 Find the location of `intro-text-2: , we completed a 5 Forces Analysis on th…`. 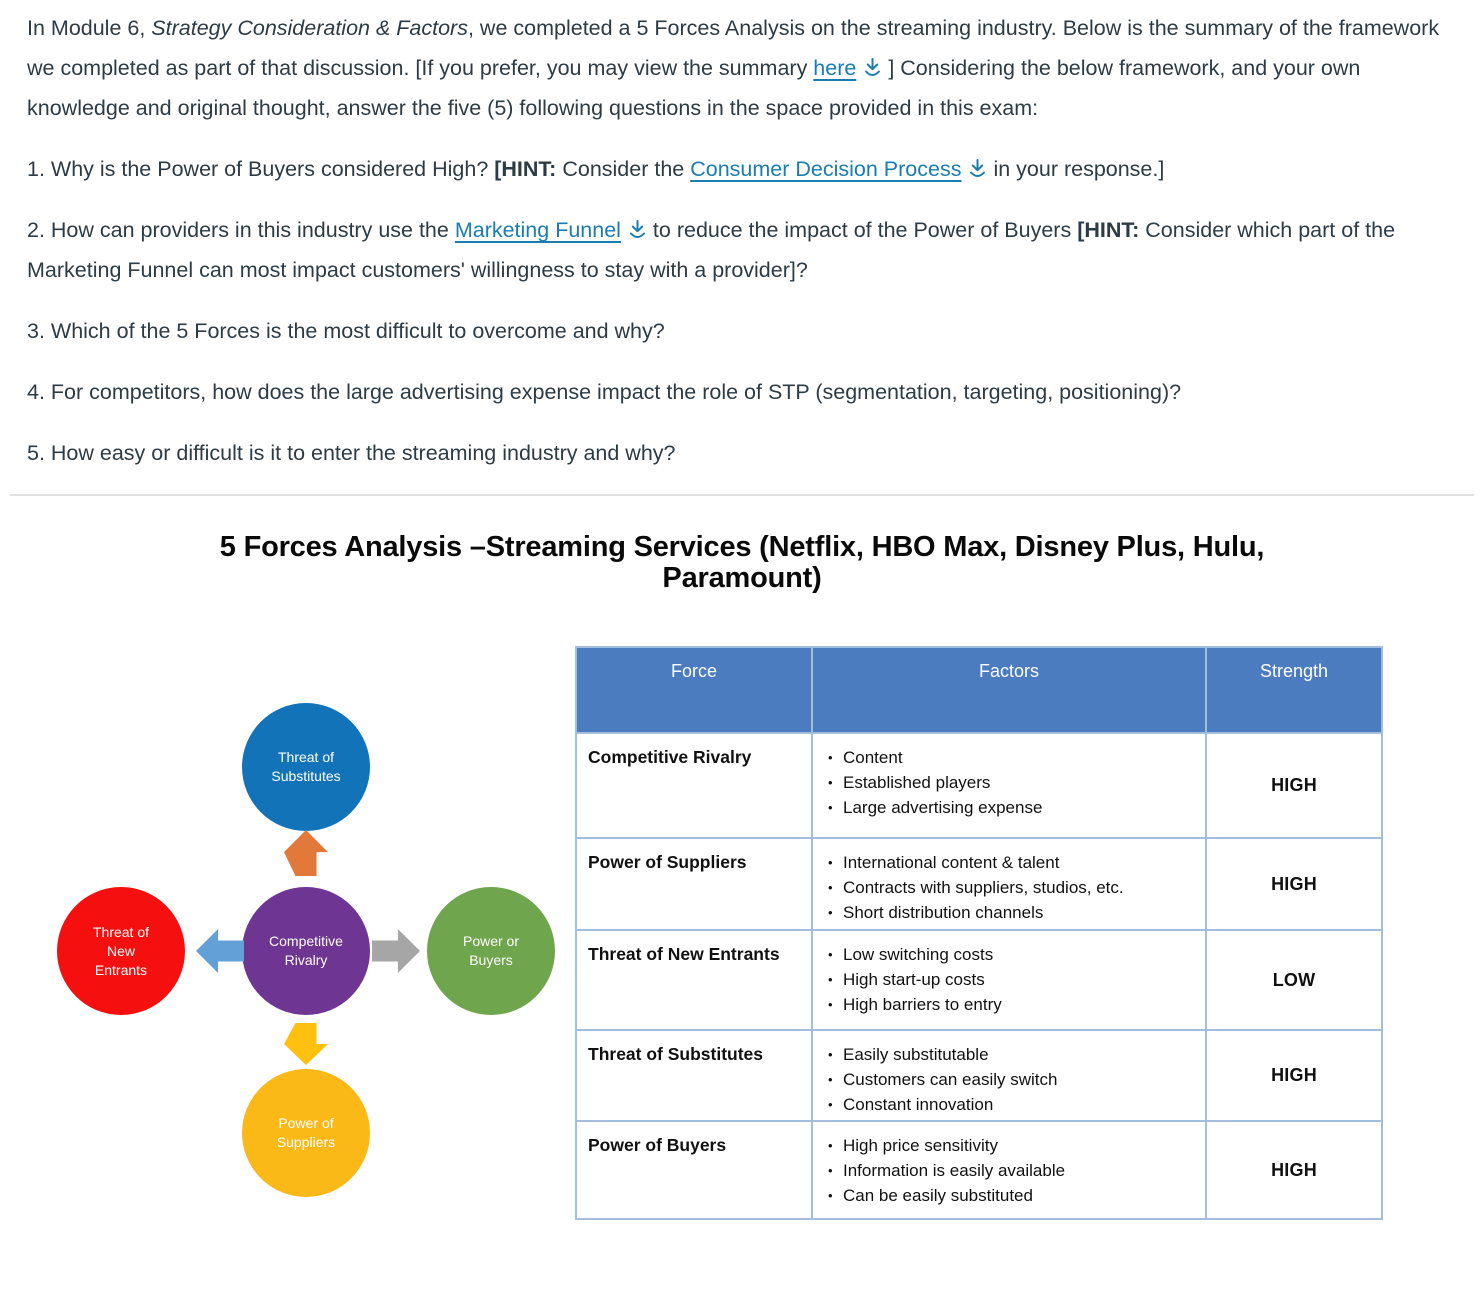

intro-text-2: , we completed a 5 Forces Analysis on th… is located at coordinates (733, 48).